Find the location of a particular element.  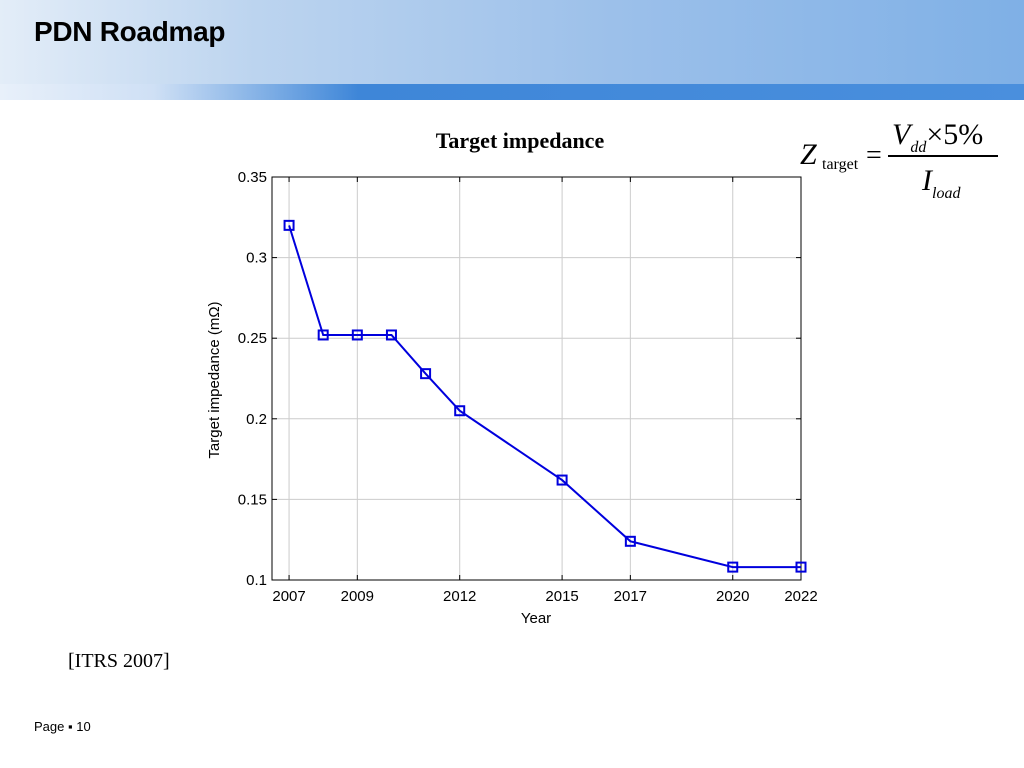

x-tick-label: 2007 is located at coordinates (288, 596).